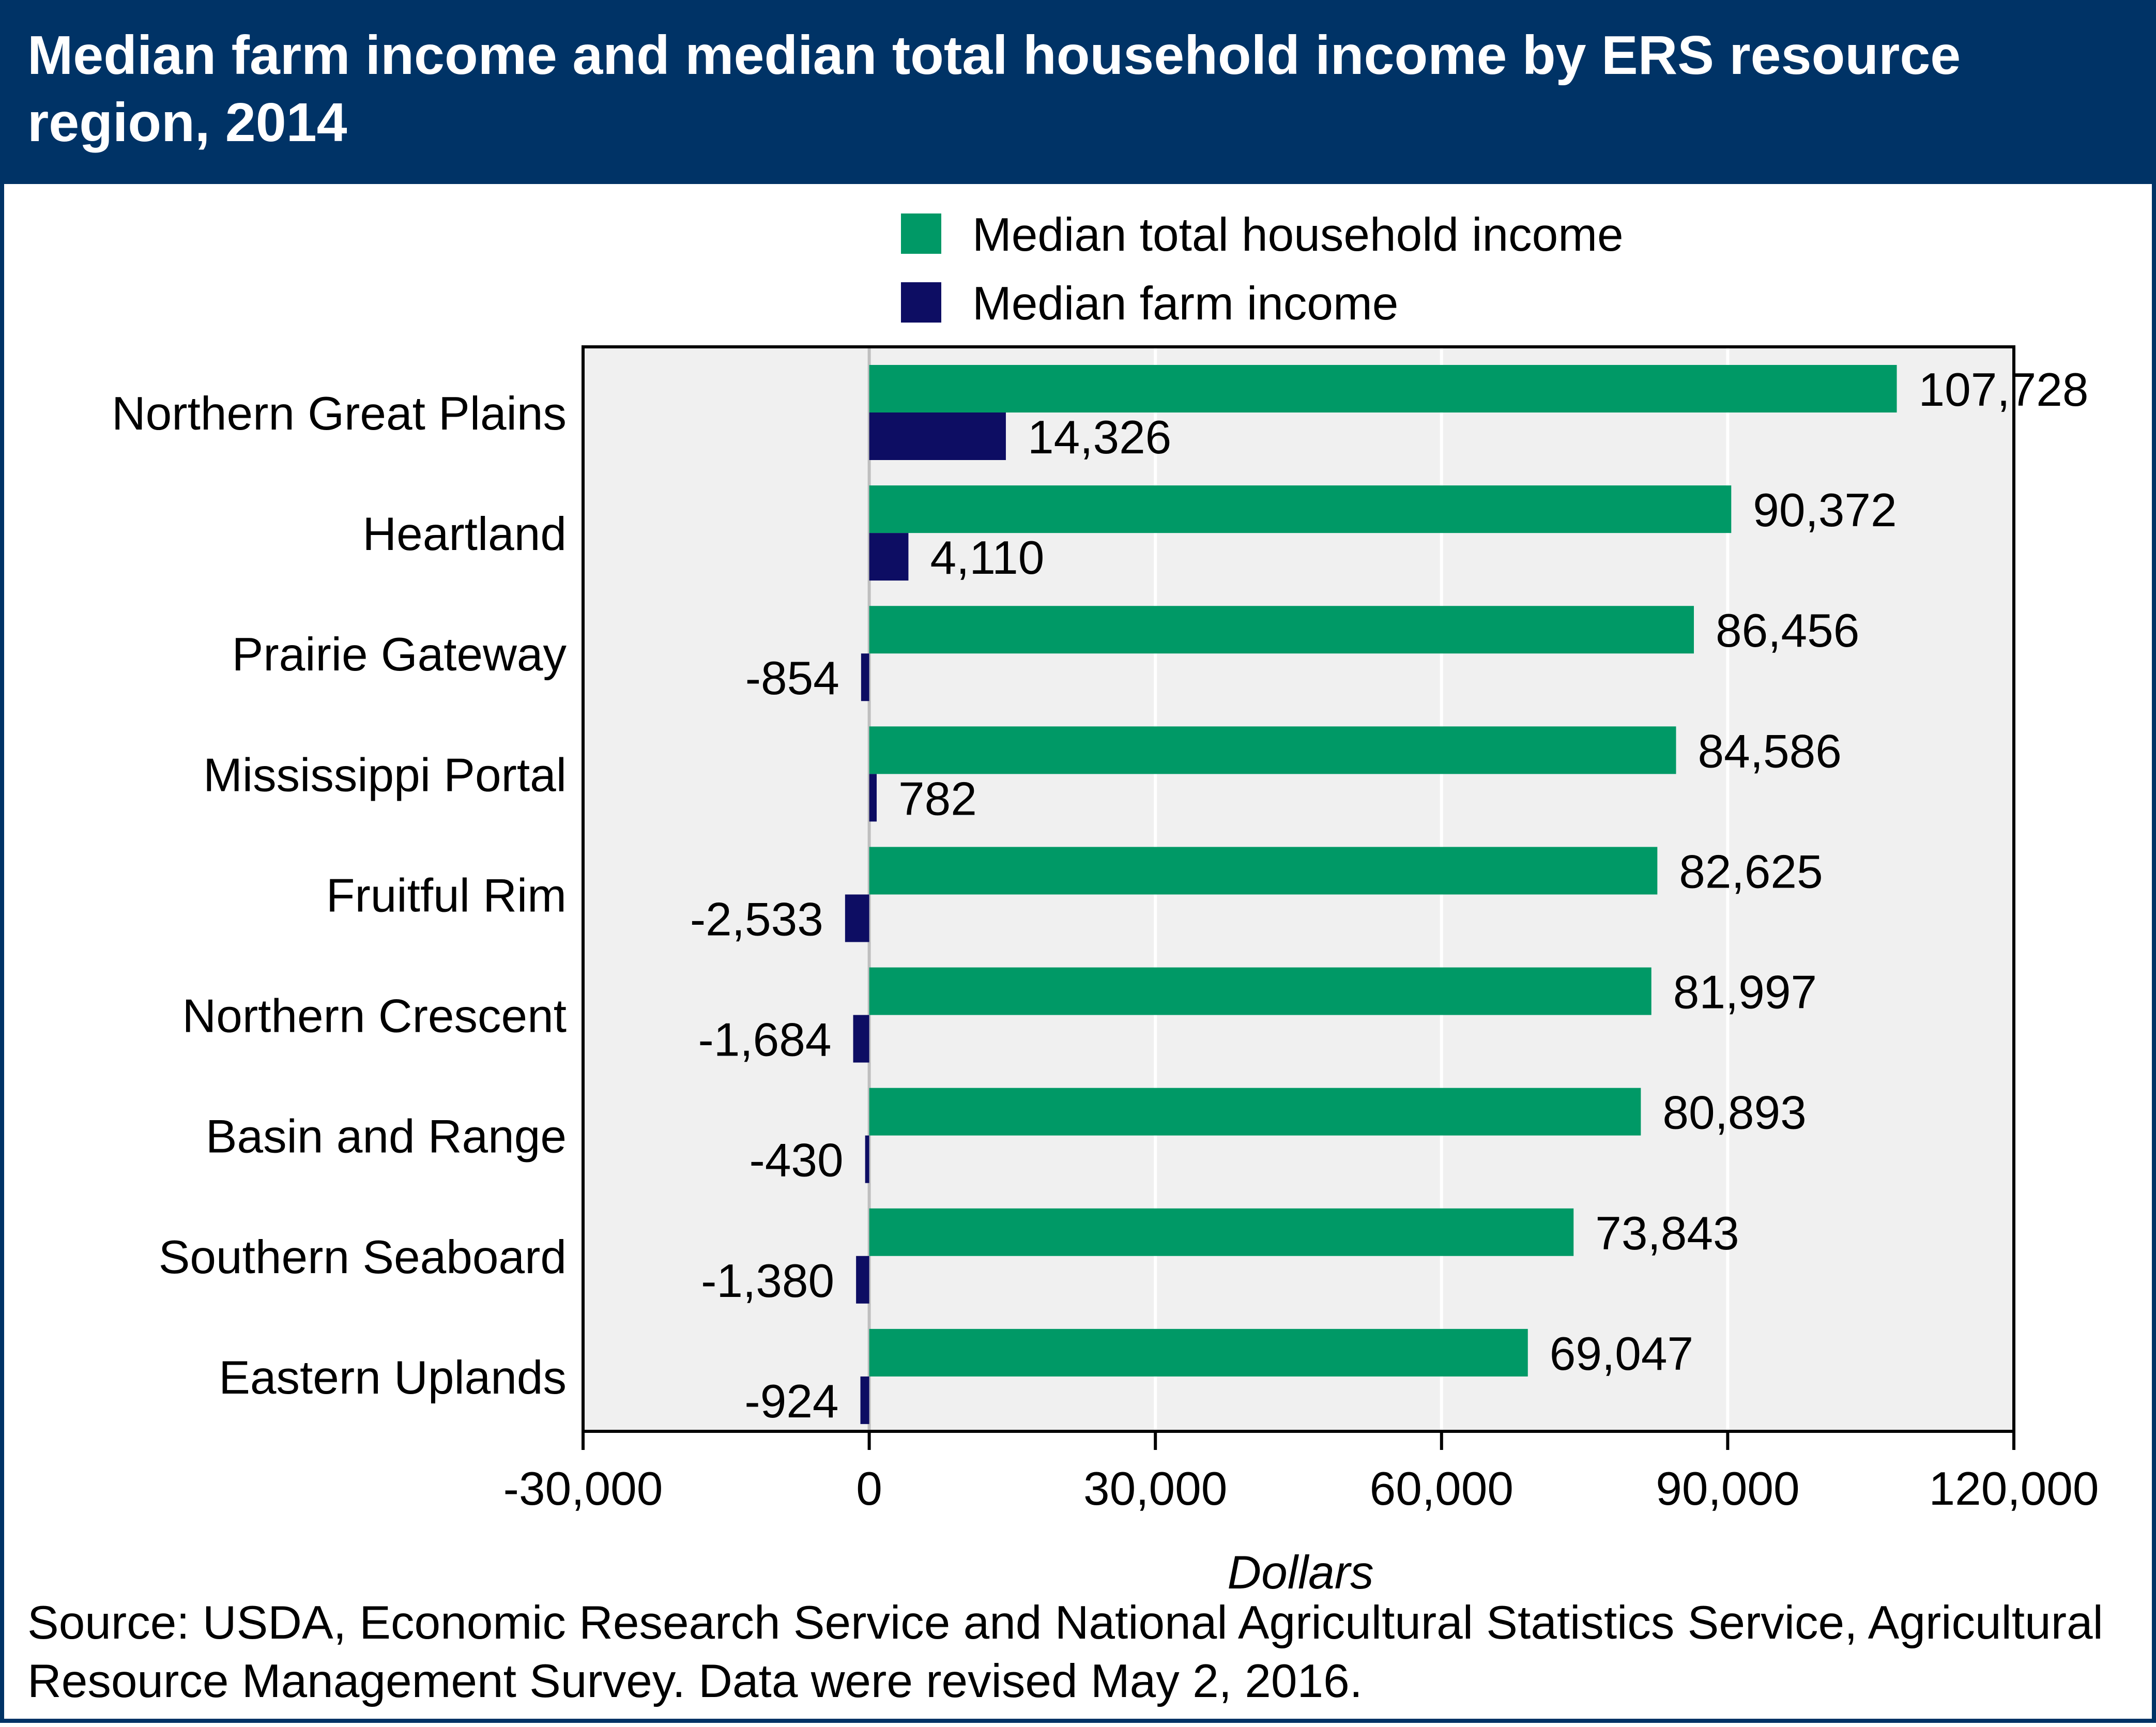  What do you see at coordinates (921, 302) in the screenshot?
I see `legend-swatch-farm` at bounding box center [921, 302].